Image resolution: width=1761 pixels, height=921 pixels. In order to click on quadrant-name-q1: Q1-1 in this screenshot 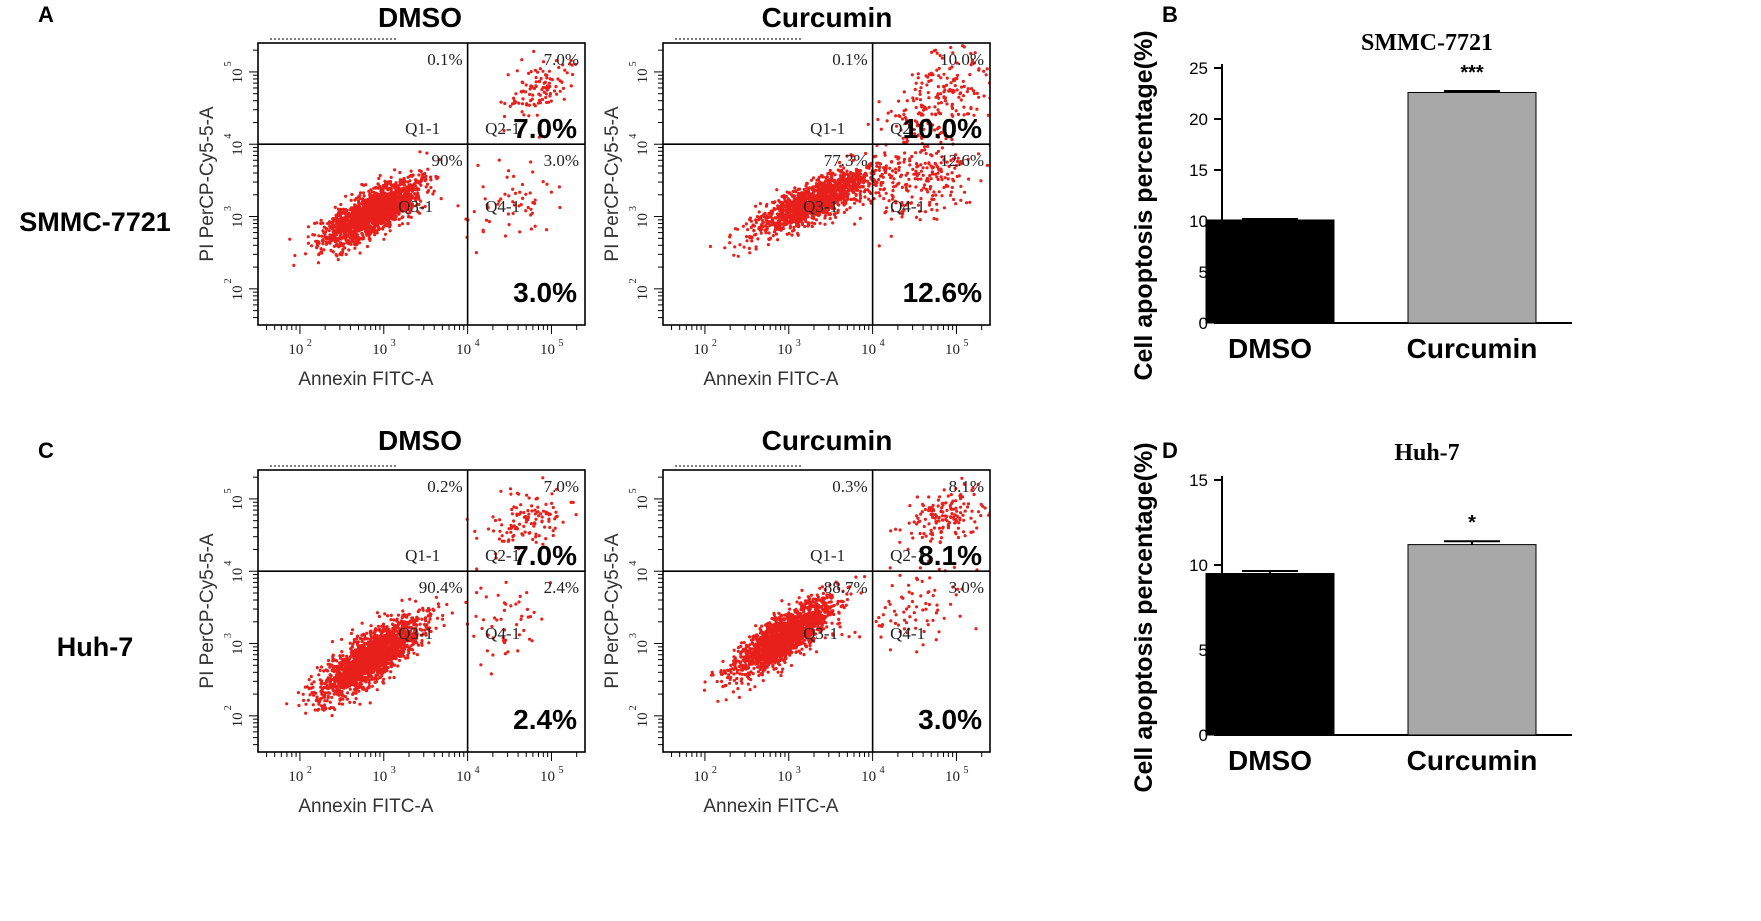, I will do `click(422, 128)`.